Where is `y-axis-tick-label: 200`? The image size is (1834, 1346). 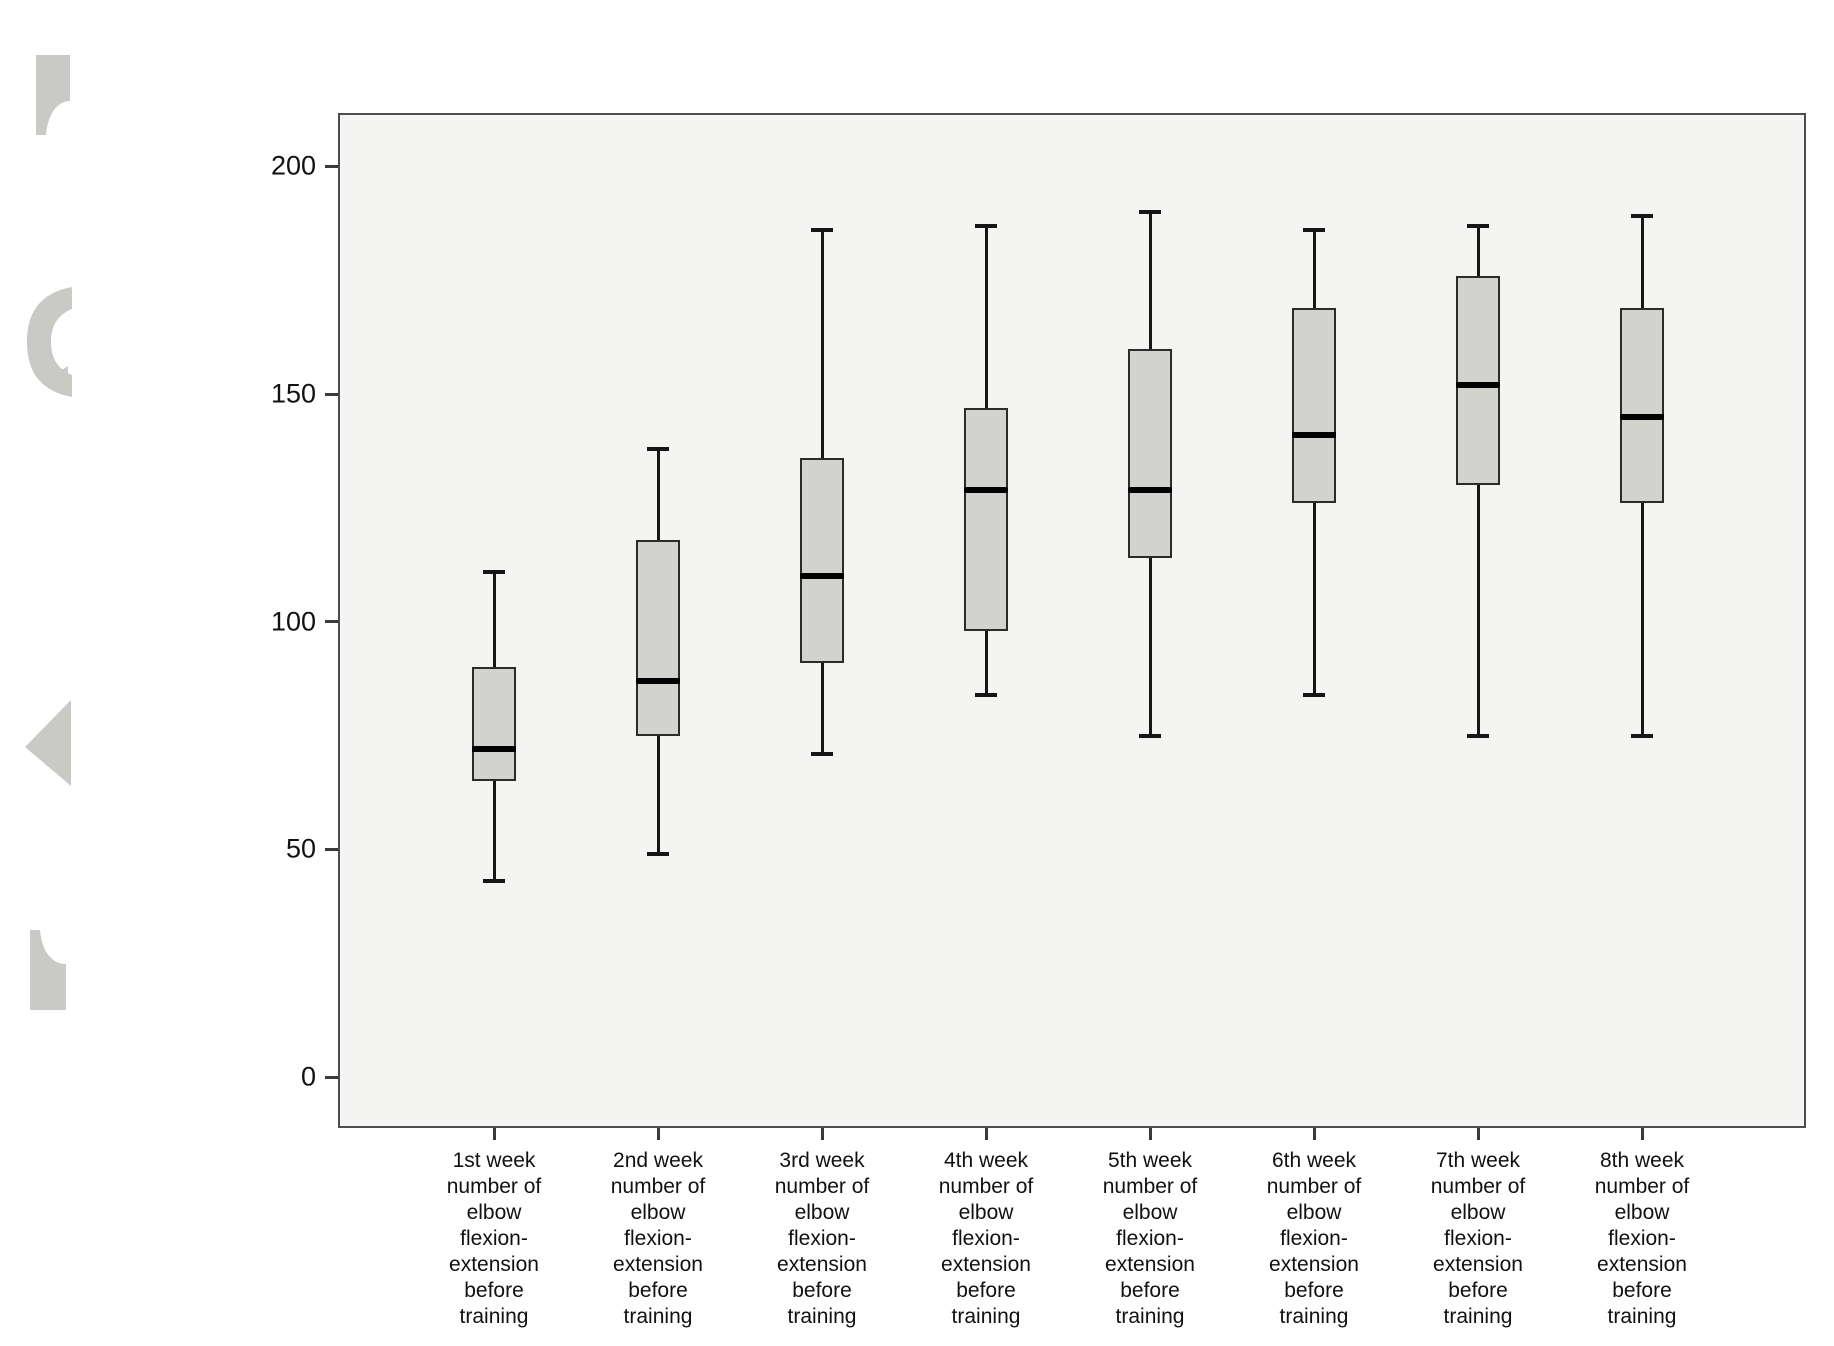 y-axis-tick-label: 200 is located at coordinates (293, 165).